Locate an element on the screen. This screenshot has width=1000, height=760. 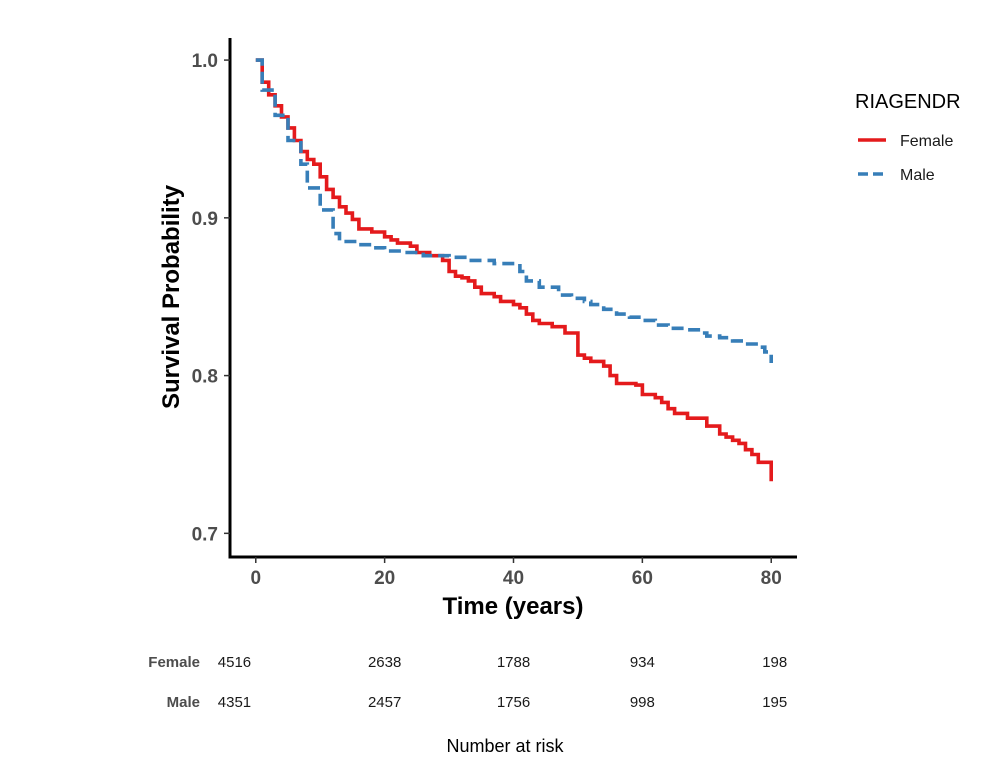
risk-table-title: Number at risk is located at coordinates (505, 746).